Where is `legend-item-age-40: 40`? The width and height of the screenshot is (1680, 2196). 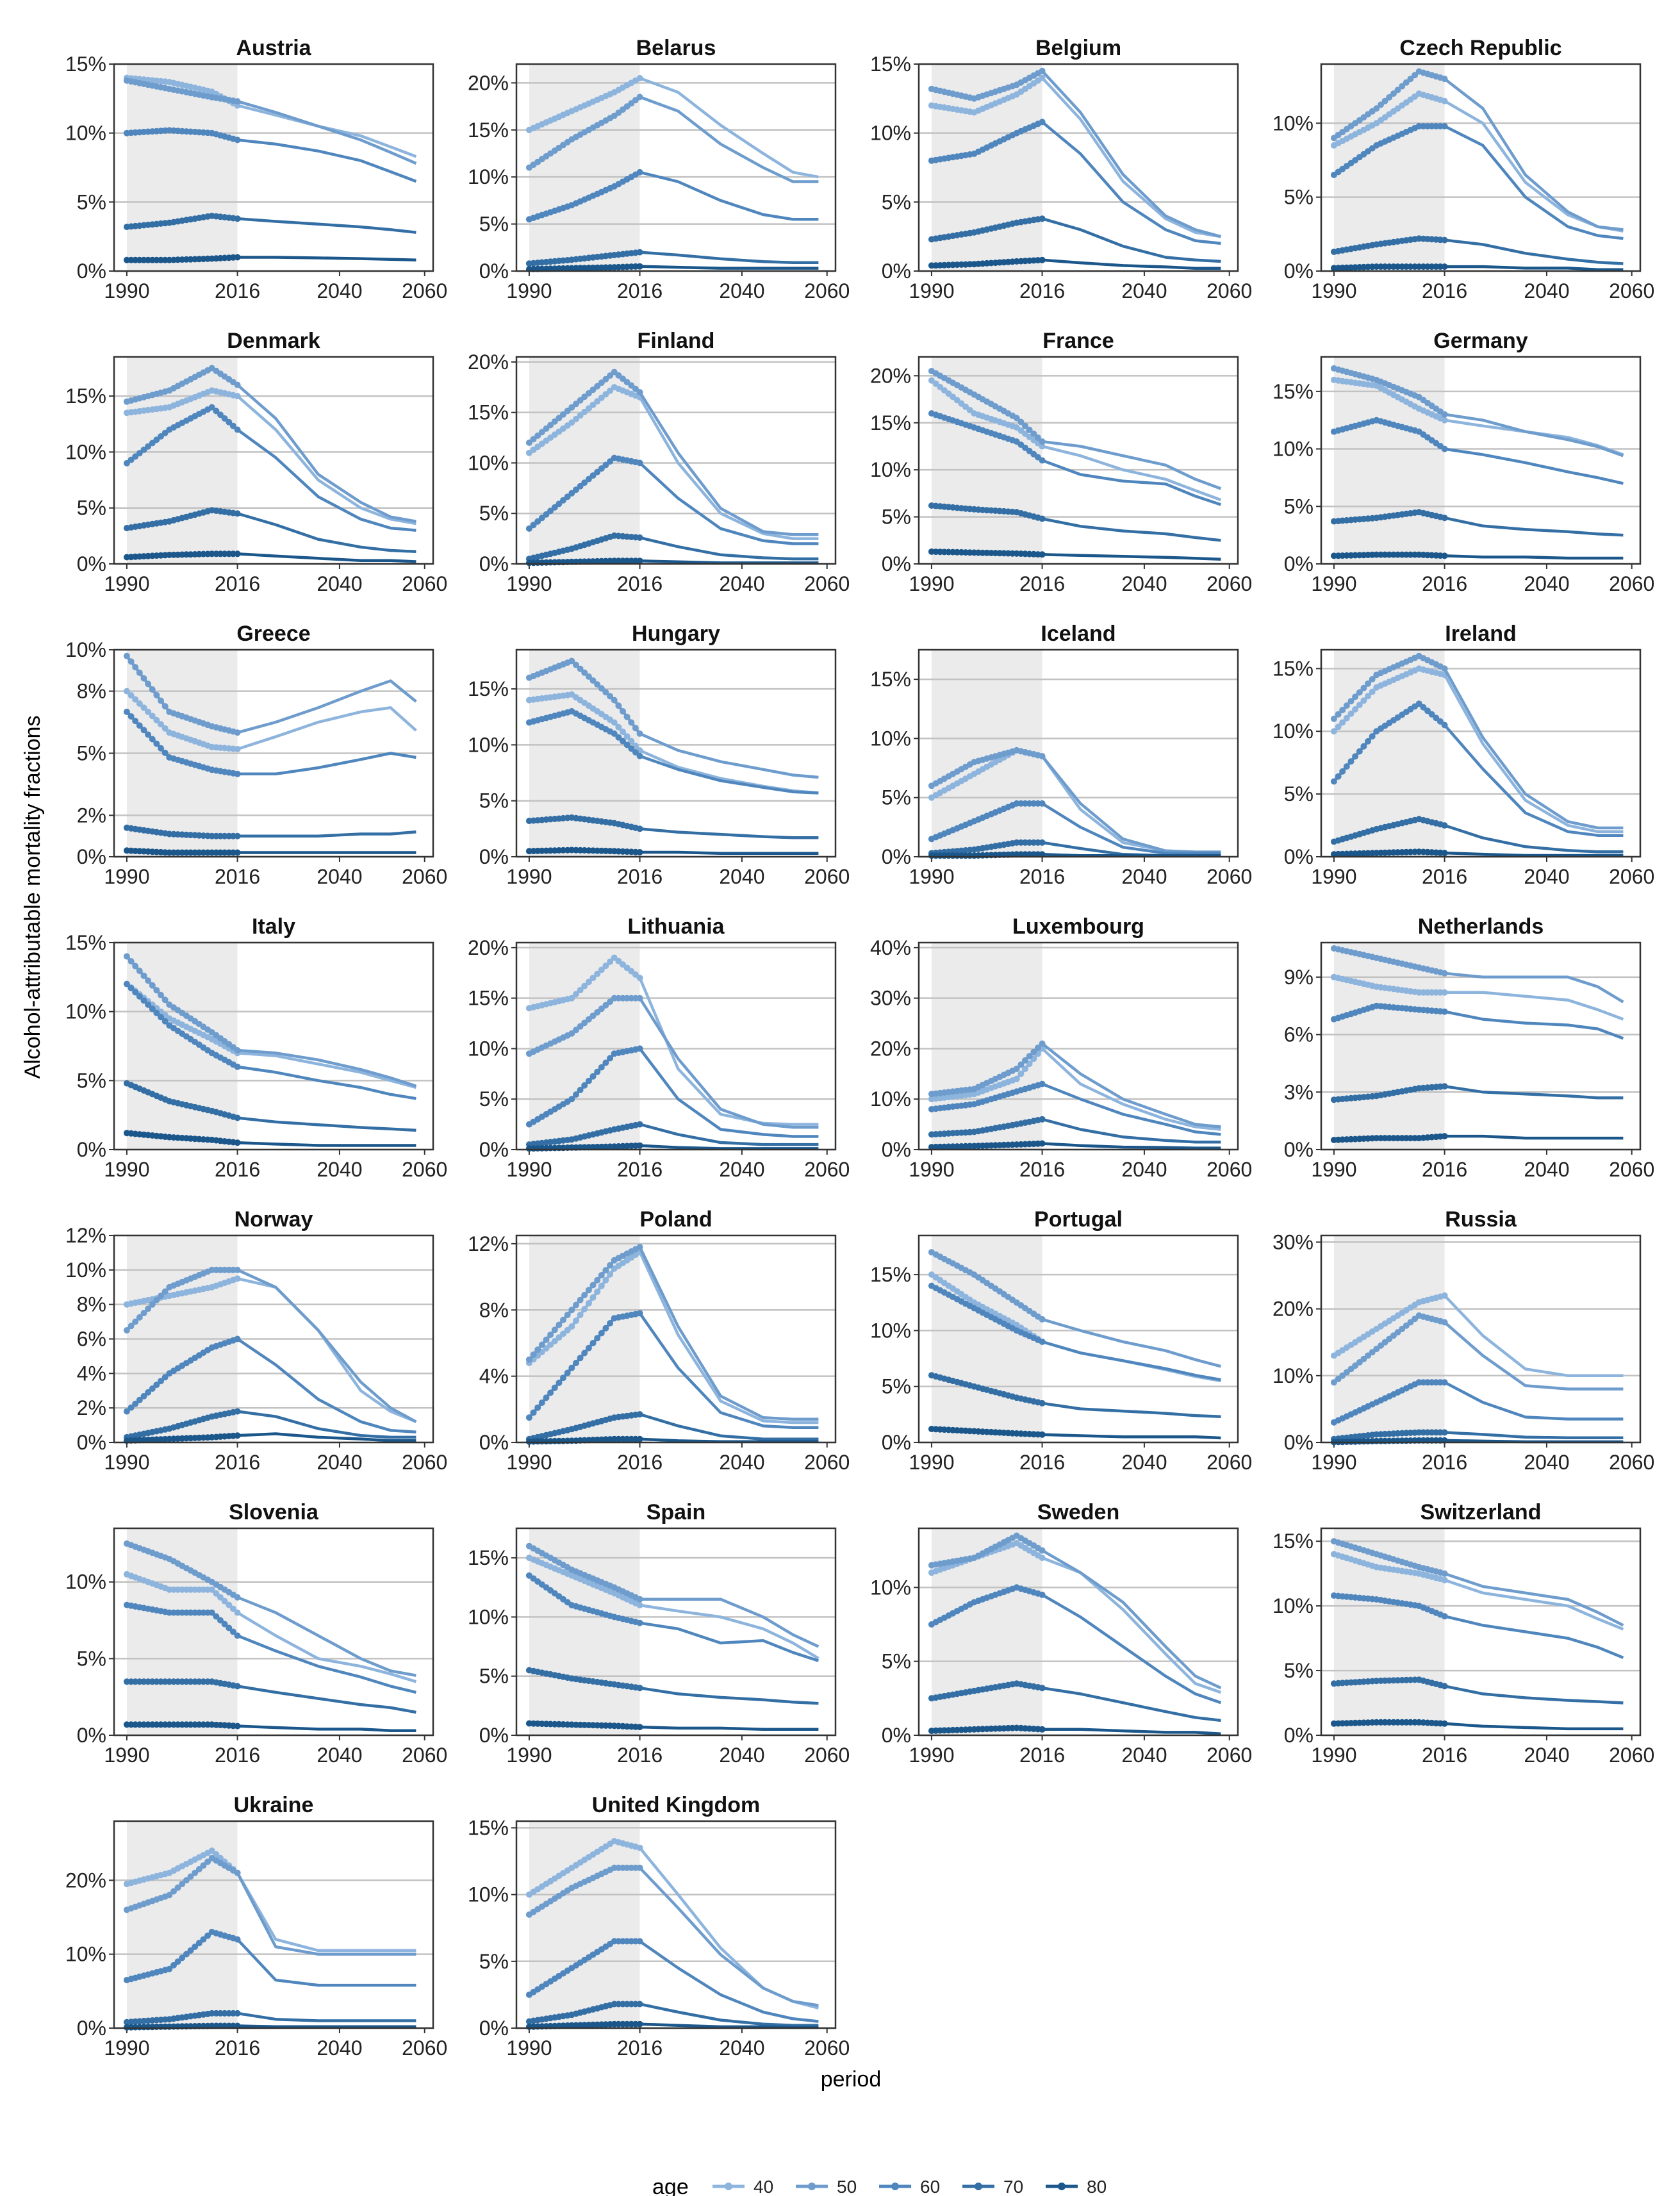 legend-item-age-40: 40 is located at coordinates (742, 2186).